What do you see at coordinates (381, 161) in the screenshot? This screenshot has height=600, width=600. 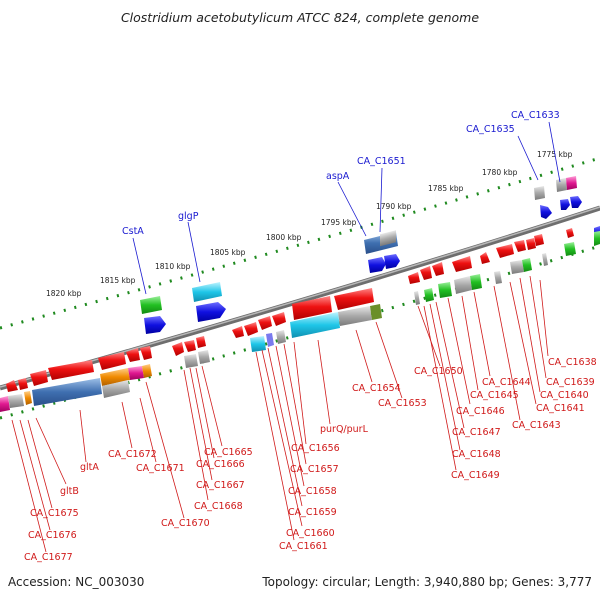 I see `gene-label: CA_C1651` at bounding box center [381, 161].